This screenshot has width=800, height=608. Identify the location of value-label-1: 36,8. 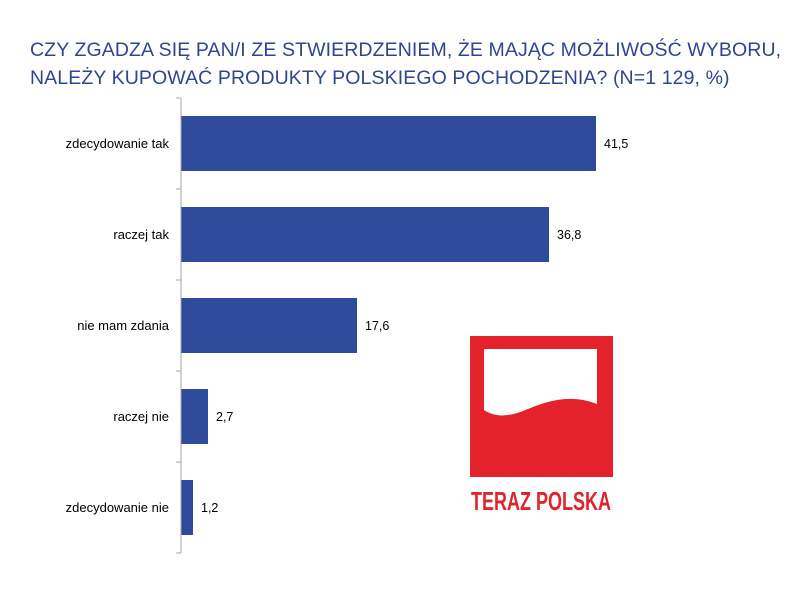
(569, 235).